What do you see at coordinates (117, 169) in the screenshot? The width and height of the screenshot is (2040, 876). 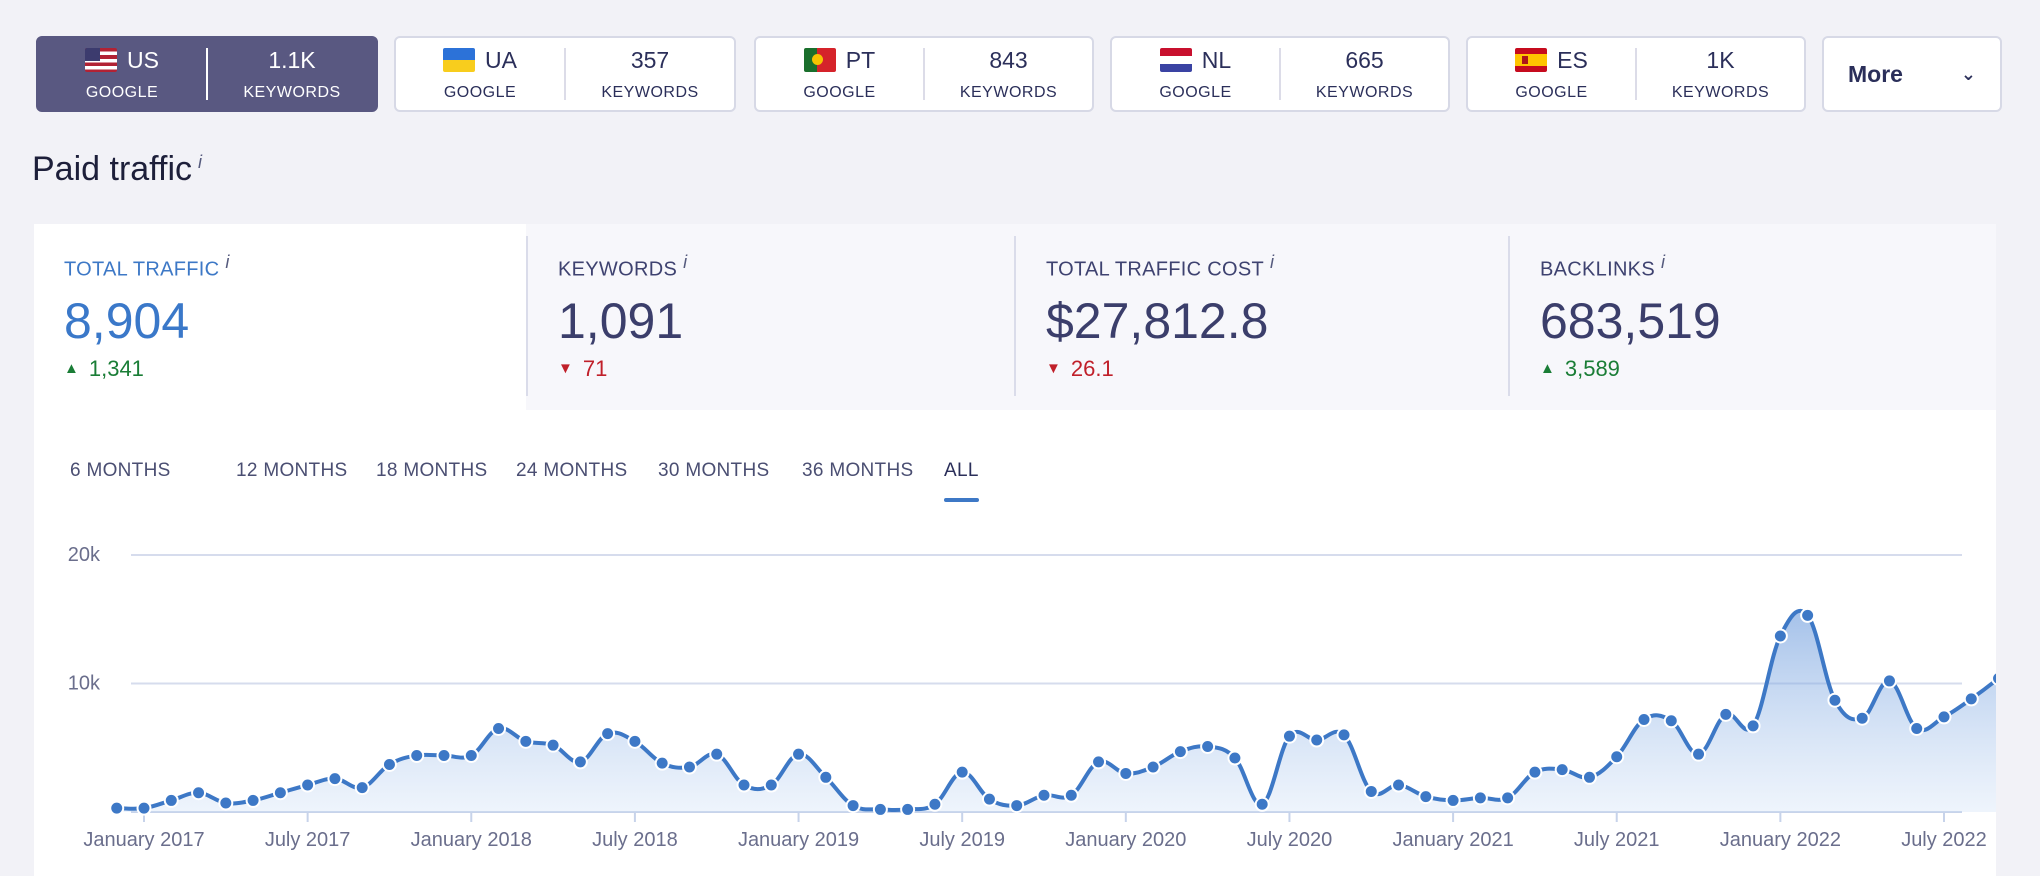 I see `page-title: Paid traffic i` at bounding box center [117, 169].